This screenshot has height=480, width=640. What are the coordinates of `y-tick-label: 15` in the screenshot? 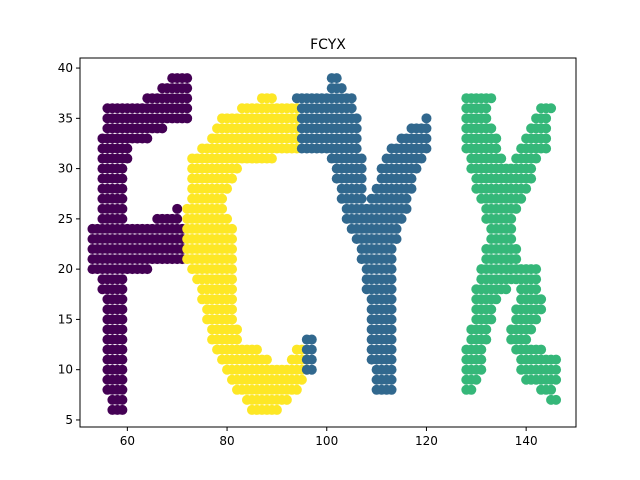 It's located at (65, 319).